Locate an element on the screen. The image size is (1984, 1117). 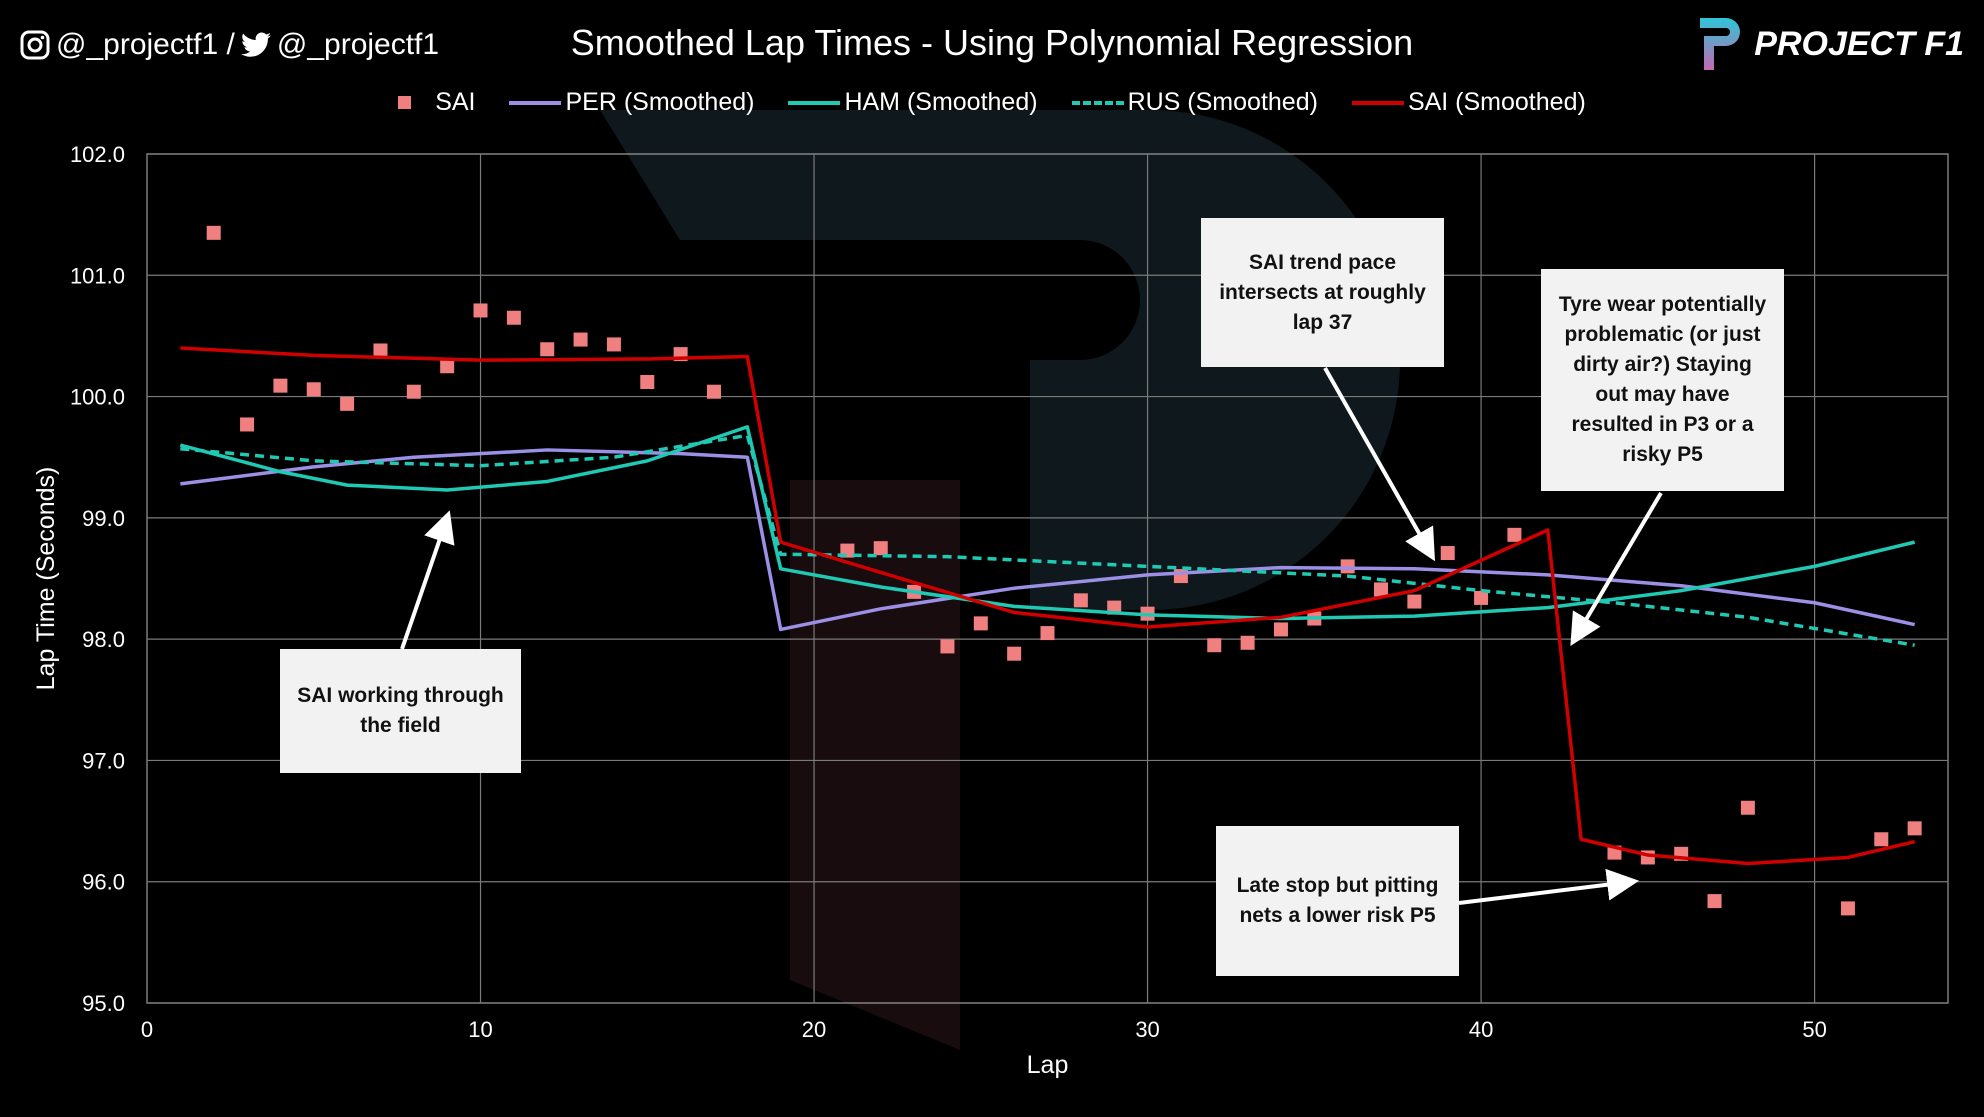
legend-label: SAI is located at coordinates (455, 102).